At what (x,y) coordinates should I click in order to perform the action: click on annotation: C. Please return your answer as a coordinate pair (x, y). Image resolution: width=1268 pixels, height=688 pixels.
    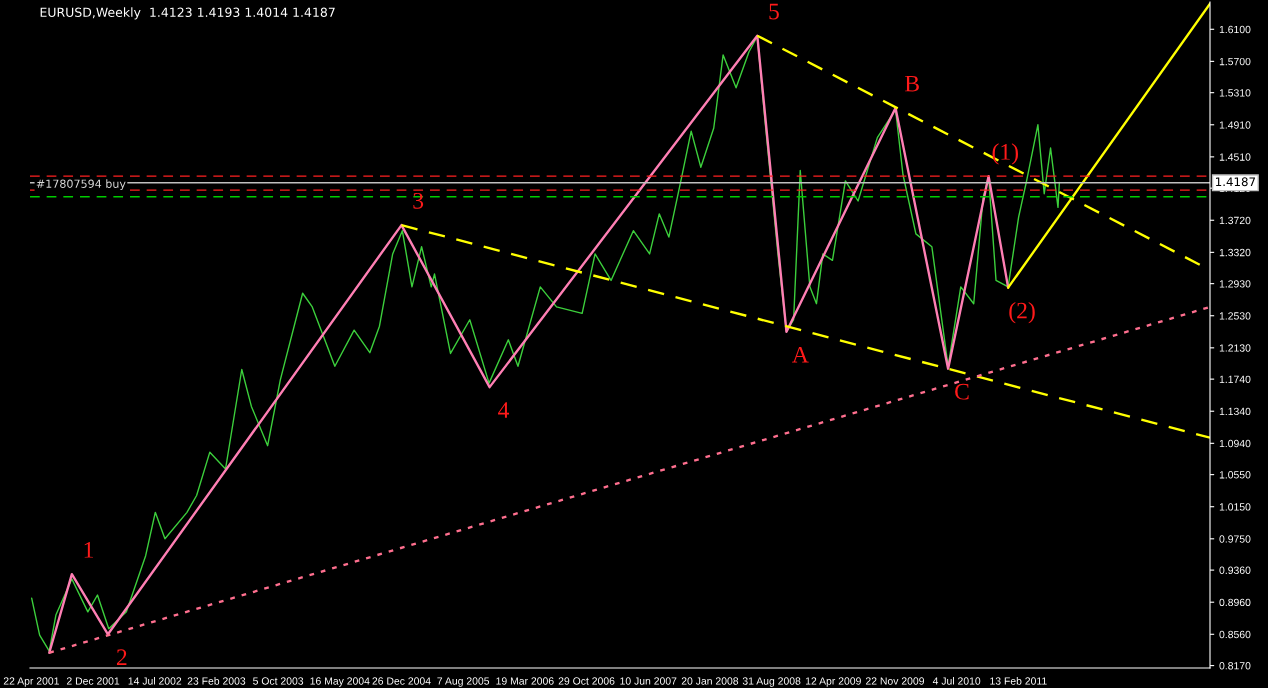
    Looking at the image, I should click on (962, 391).